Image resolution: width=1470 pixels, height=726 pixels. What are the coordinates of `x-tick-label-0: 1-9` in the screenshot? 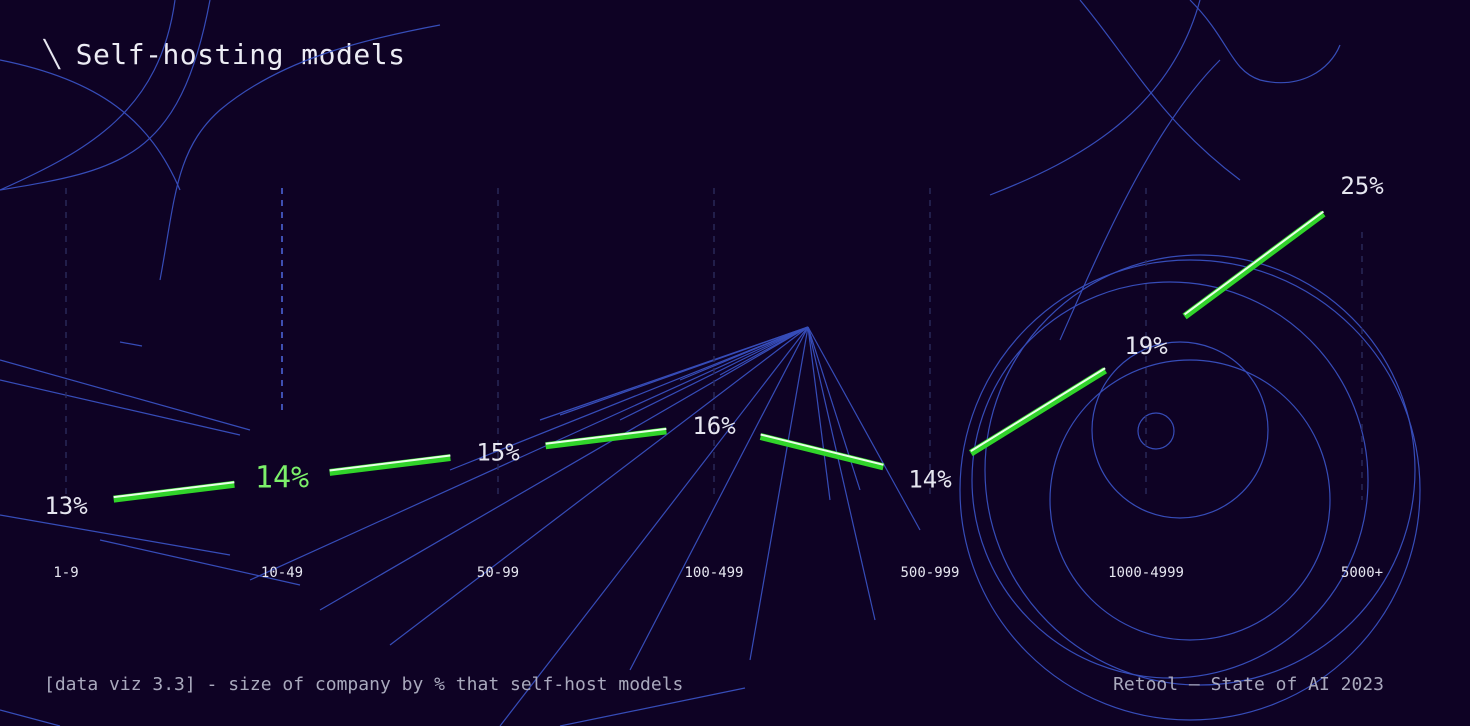 It's located at (65, 573).